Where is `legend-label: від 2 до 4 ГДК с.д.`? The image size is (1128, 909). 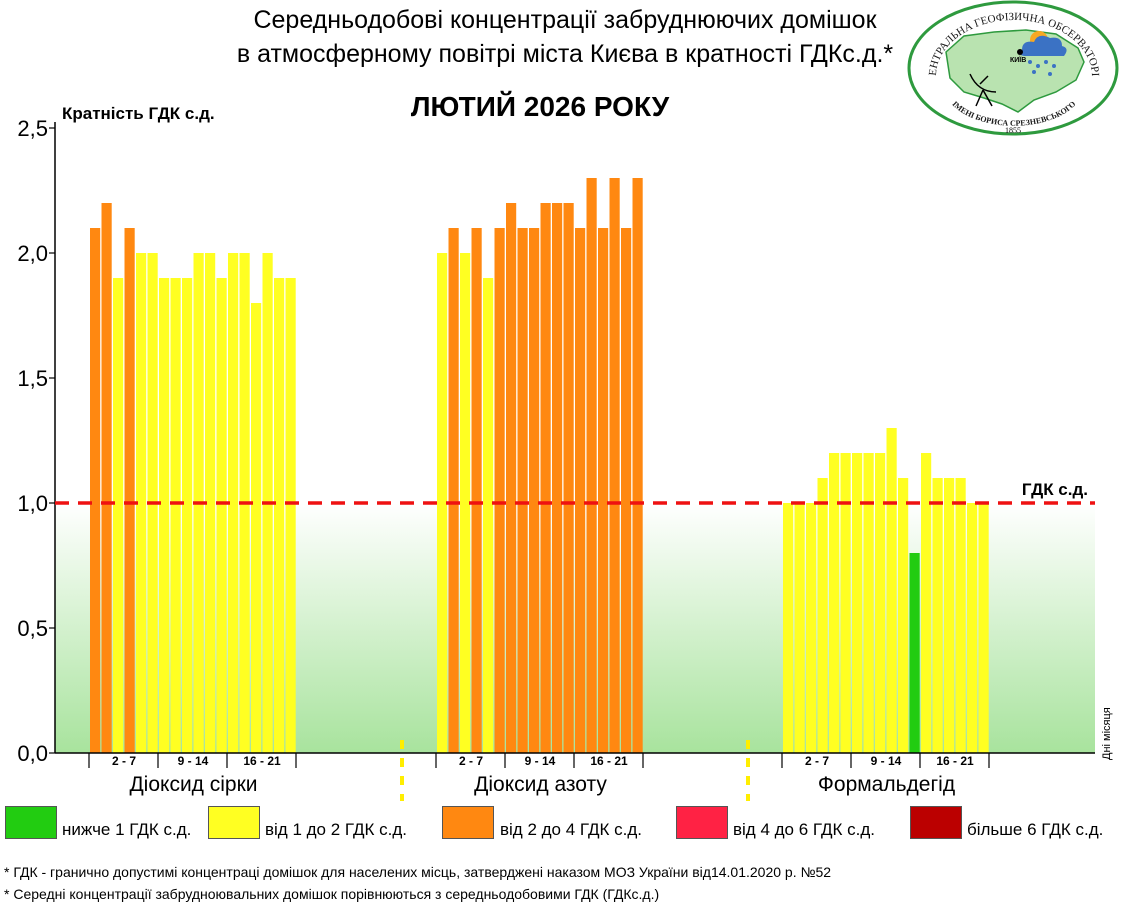 legend-label: від 2 до 4 ГДК с.д. is located at coordinates (571, 829).